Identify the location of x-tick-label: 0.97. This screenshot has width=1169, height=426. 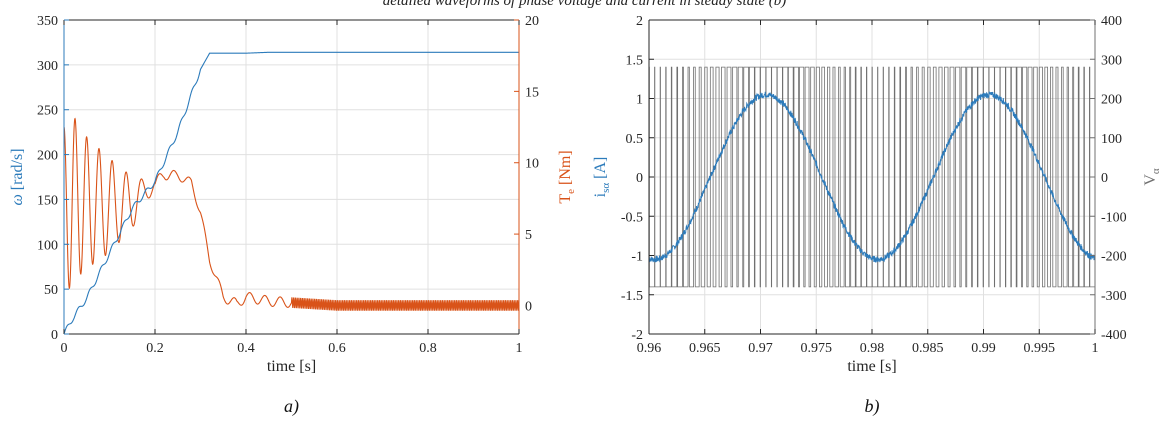
(760, 348).